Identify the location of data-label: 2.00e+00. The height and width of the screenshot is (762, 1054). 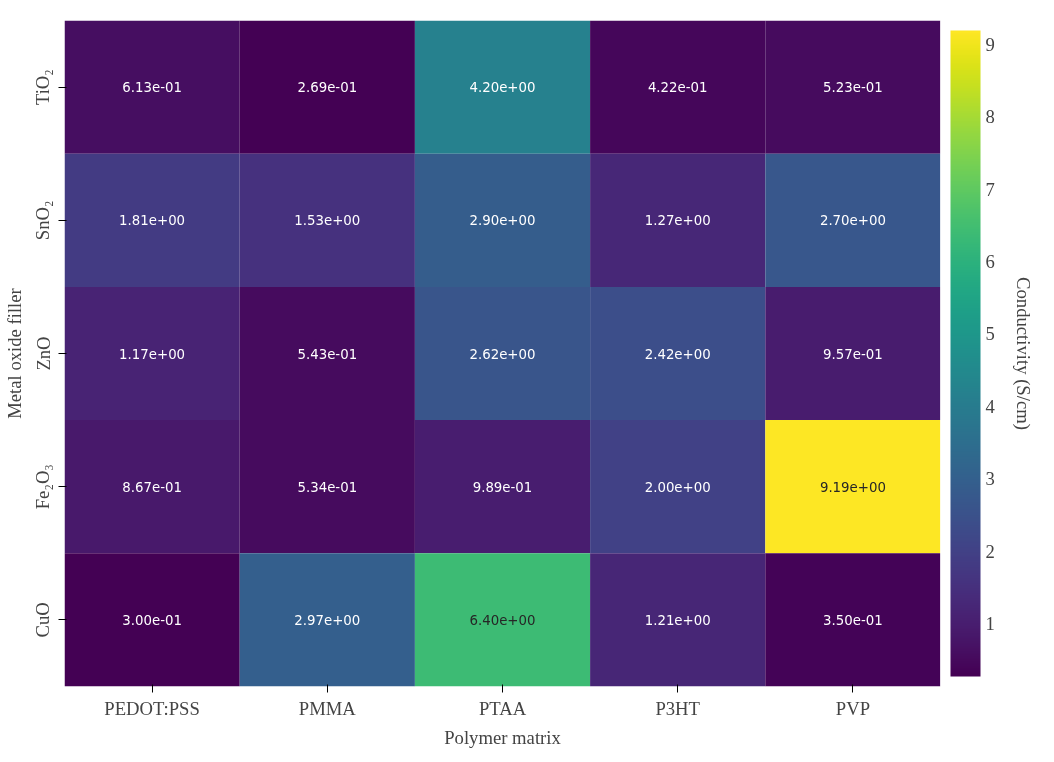
(677, 487).